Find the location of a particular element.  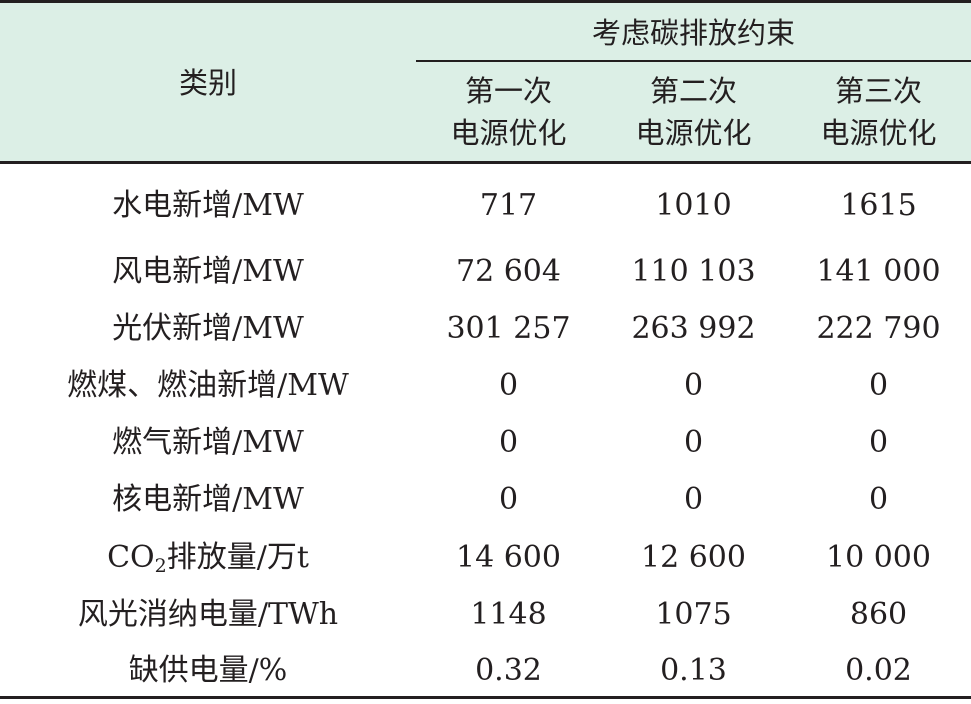

cell-shortage-1: 0.32 is located at coordinates (508, 670).